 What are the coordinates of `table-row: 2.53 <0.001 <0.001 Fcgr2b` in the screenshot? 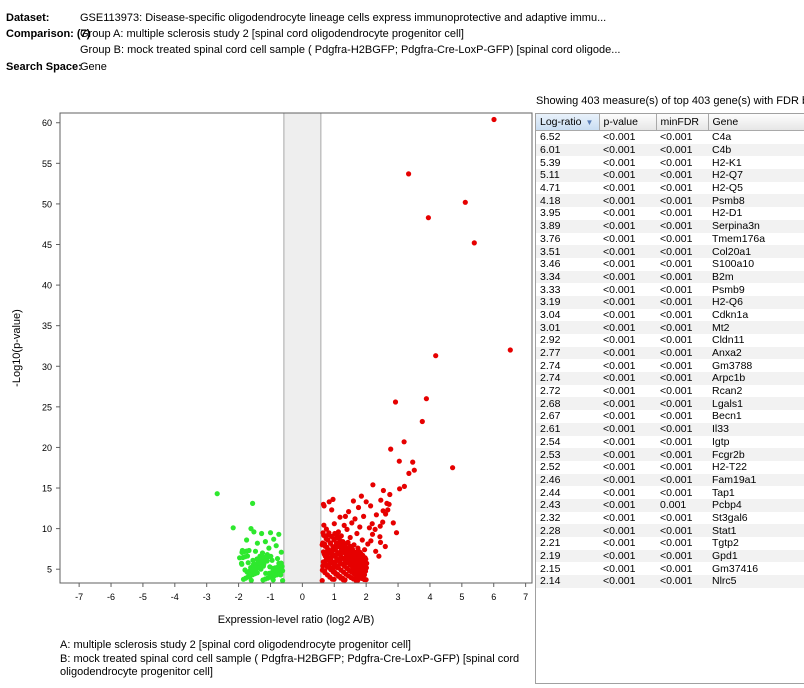 It's located at (670, 454).